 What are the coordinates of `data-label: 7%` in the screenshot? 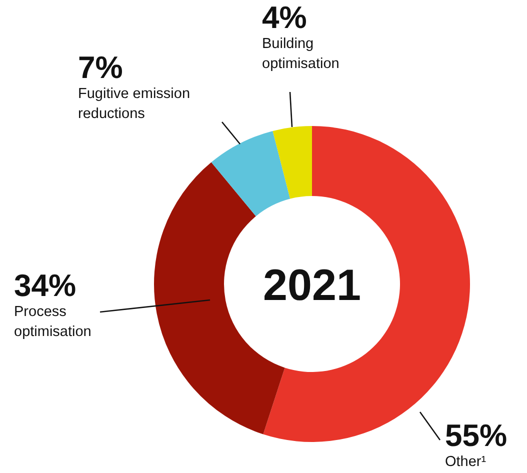 It's located at (100, 67).